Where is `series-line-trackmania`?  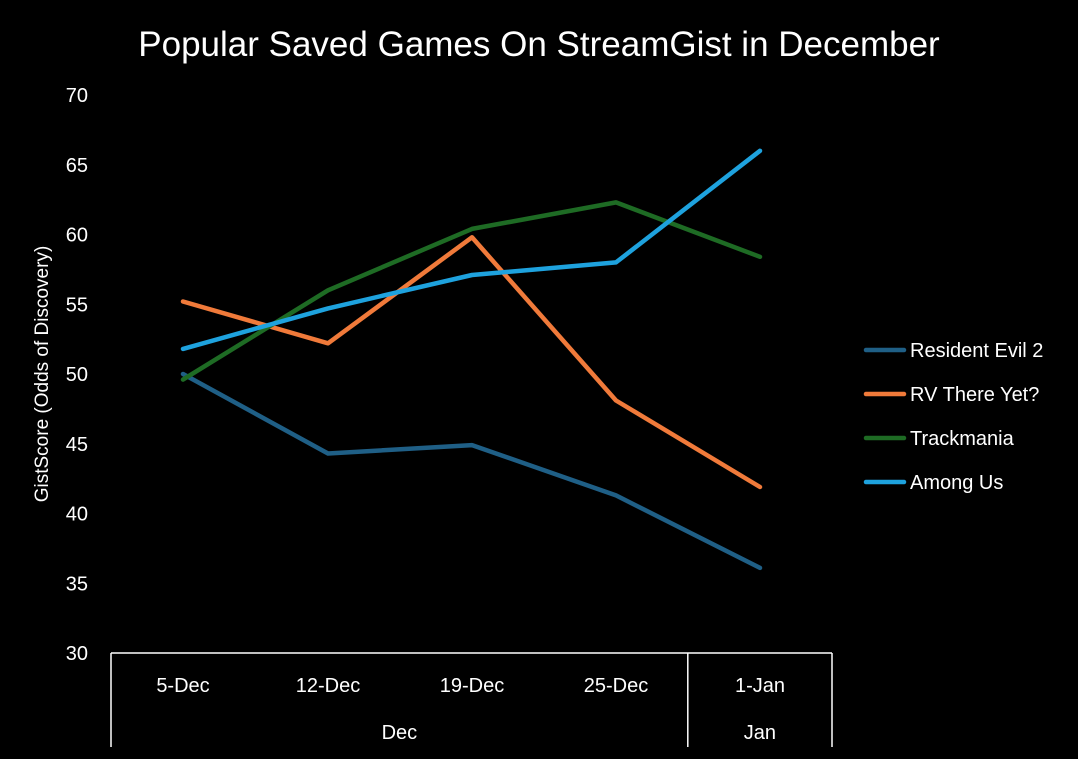 series-line-trackmania is located at coordinates (471, 291).